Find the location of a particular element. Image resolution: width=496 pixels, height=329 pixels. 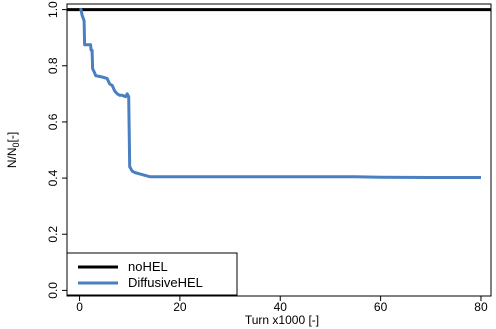

x-axis-title: Turn x1000 [-] is located at coordinates (282, 320).